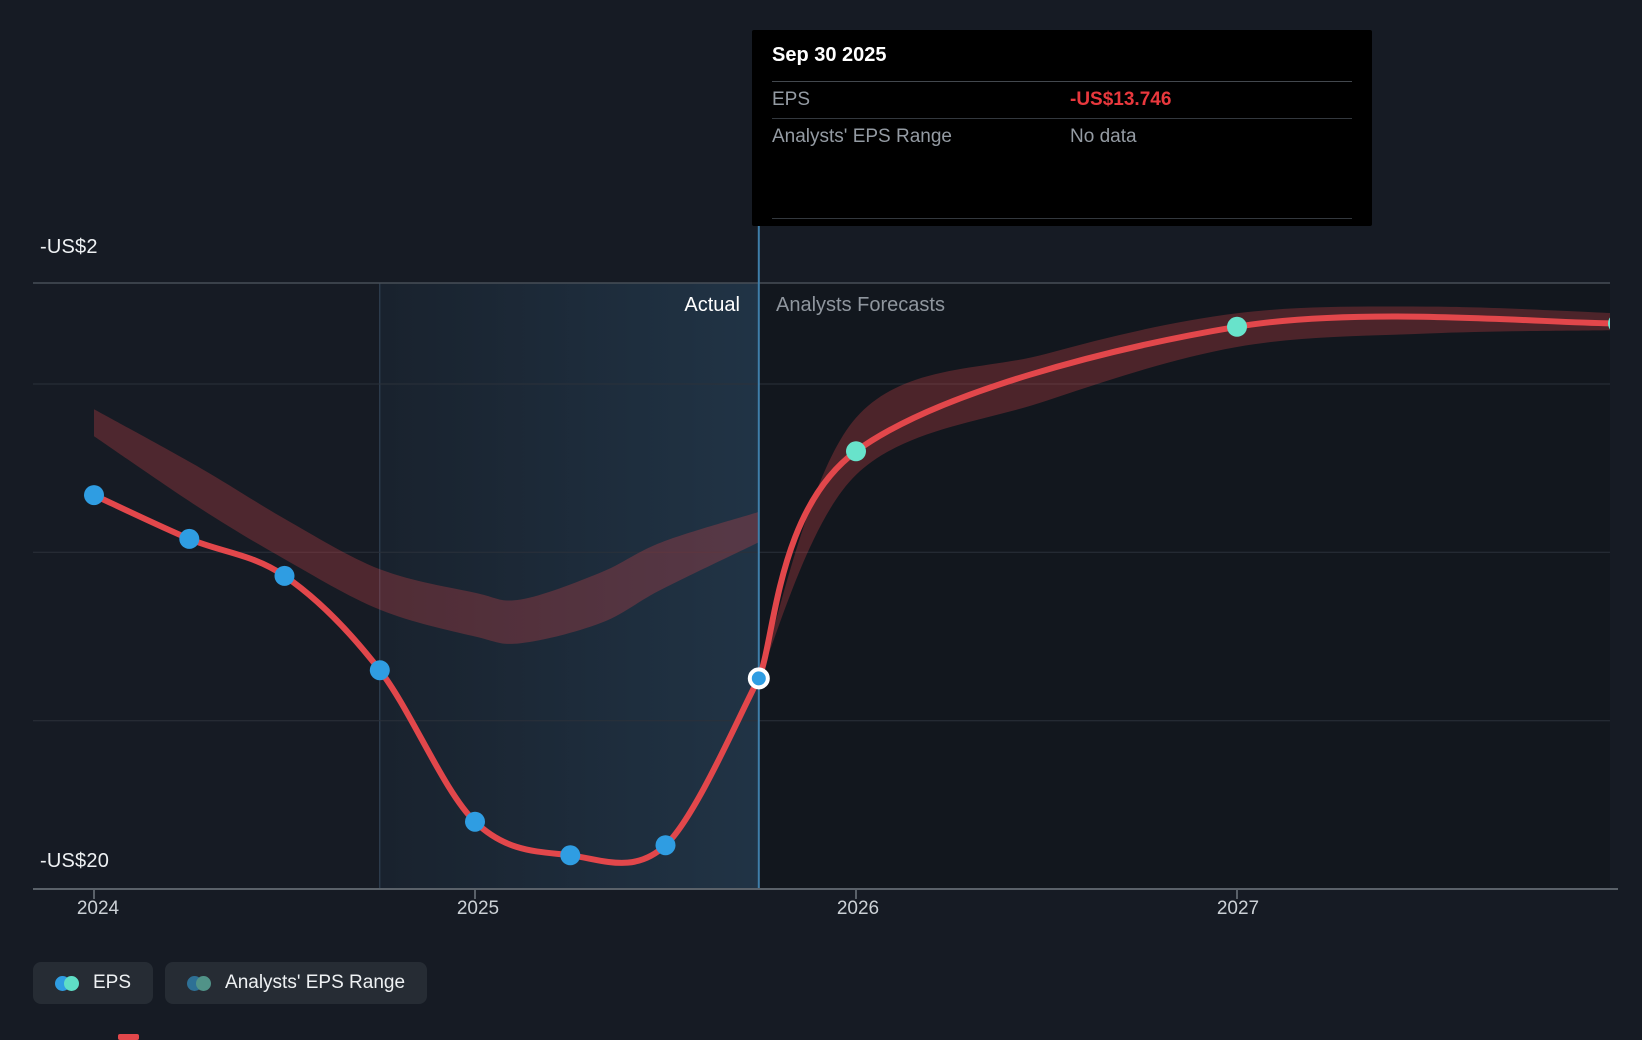 This screenshot has height=1040, width=1642. I want to click on tooltip-date: Sep 30 2025, so click(1062, 56).